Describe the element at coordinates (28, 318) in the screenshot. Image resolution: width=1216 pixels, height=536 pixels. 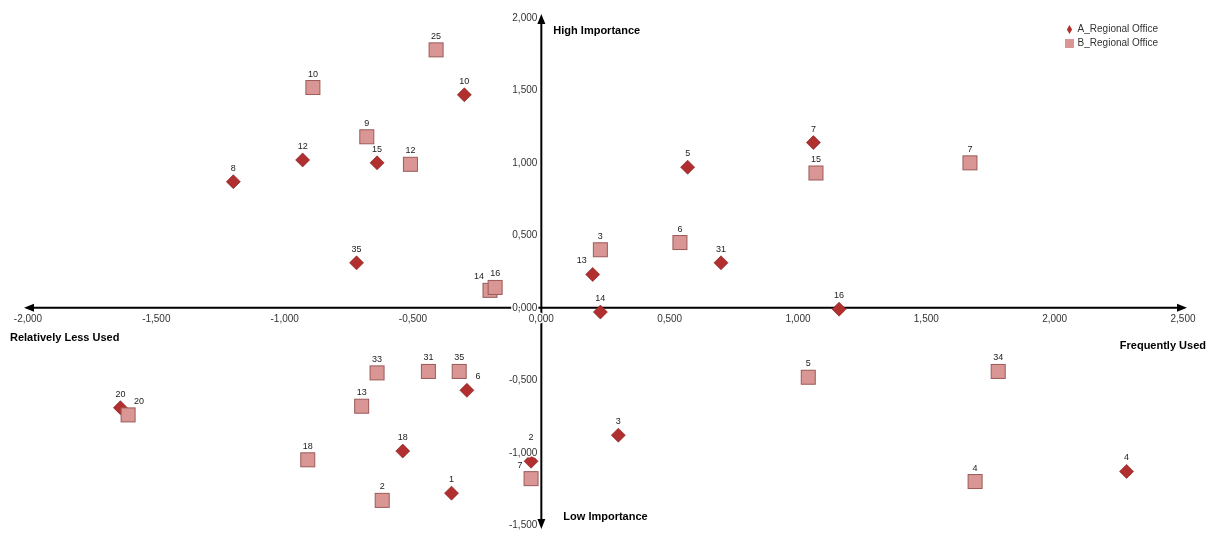
I see `x-tick-label: -2,000` at that location.